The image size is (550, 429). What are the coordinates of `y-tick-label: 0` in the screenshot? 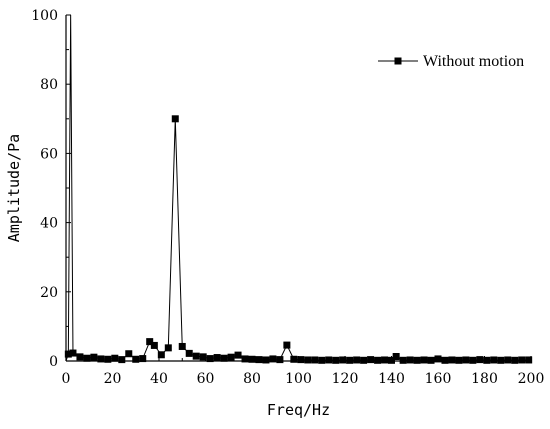 It's located at (53, 362).